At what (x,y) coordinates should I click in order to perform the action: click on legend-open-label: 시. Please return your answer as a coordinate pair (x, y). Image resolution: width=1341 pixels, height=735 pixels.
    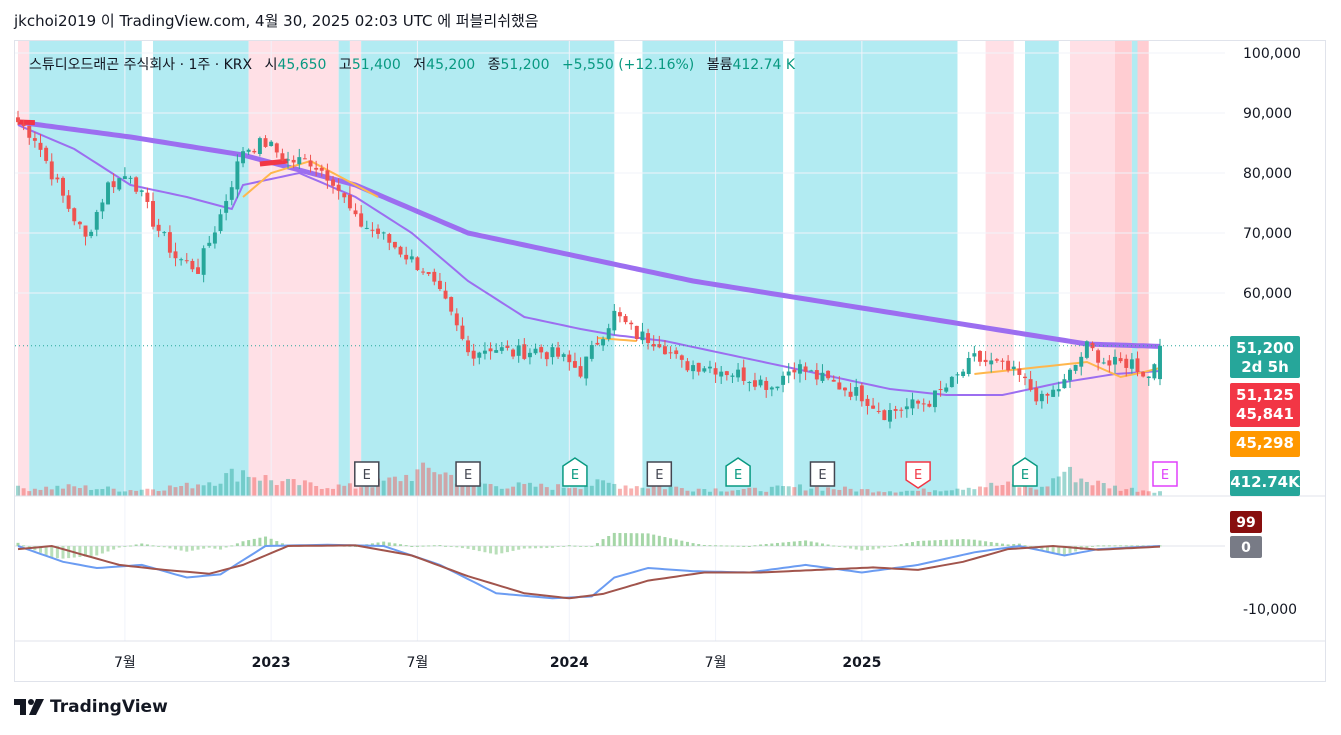
    Looking at the image, I should click on (271, 65).